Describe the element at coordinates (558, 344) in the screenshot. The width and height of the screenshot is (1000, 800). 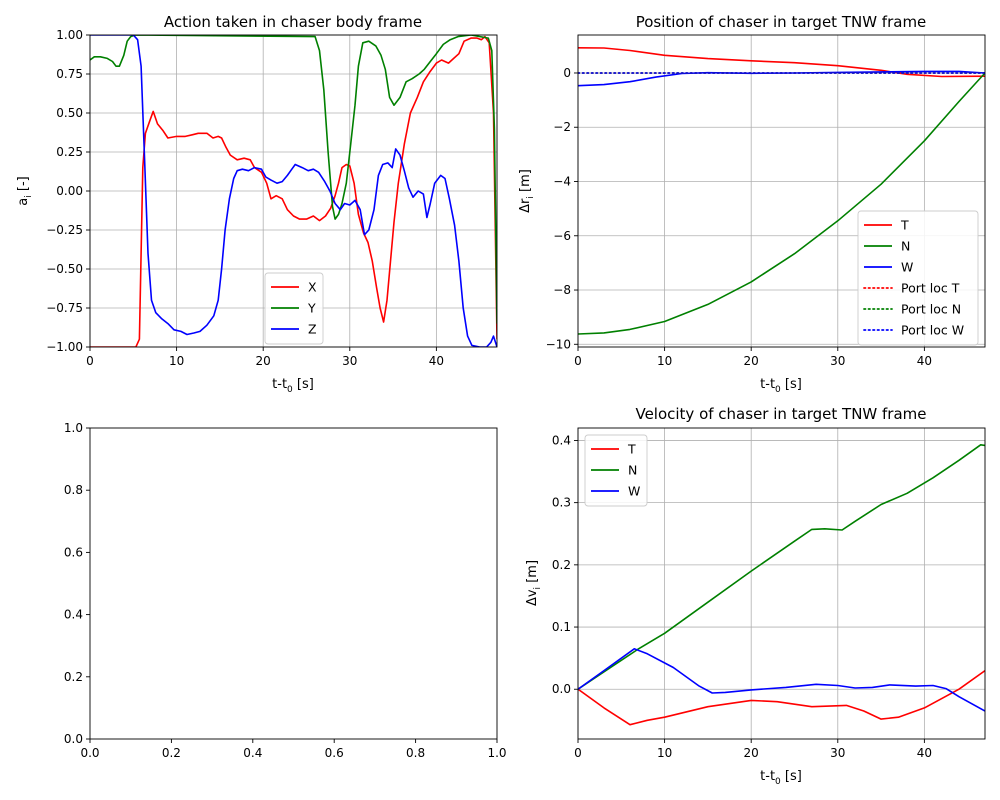
I see `position-ytick-label: −10` at that location.